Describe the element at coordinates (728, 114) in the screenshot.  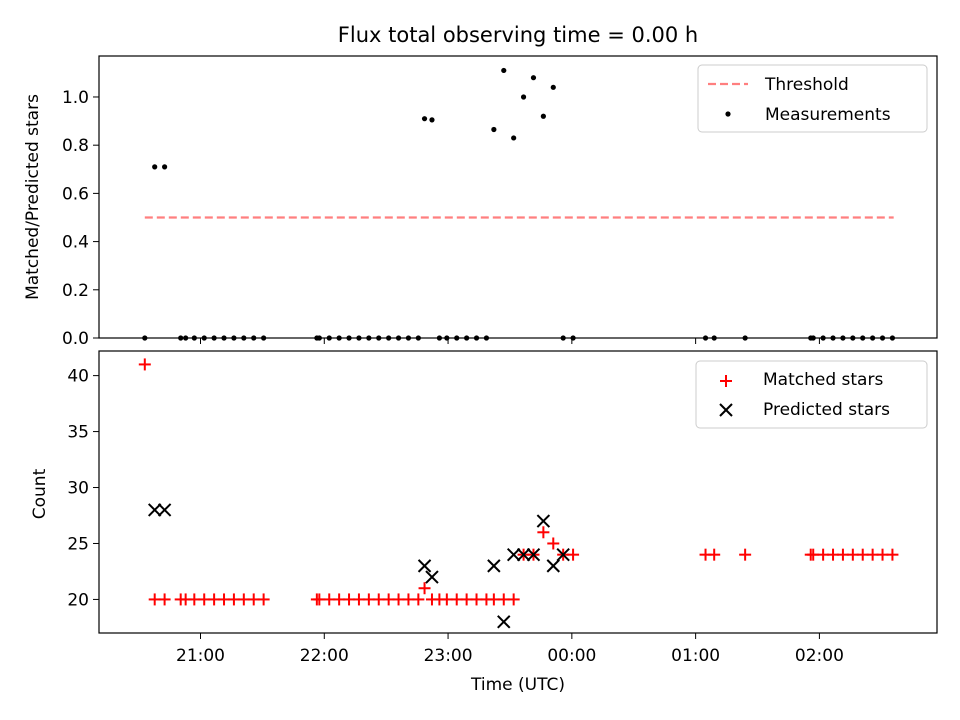
I see `legend-measurements-swatch` at that location.